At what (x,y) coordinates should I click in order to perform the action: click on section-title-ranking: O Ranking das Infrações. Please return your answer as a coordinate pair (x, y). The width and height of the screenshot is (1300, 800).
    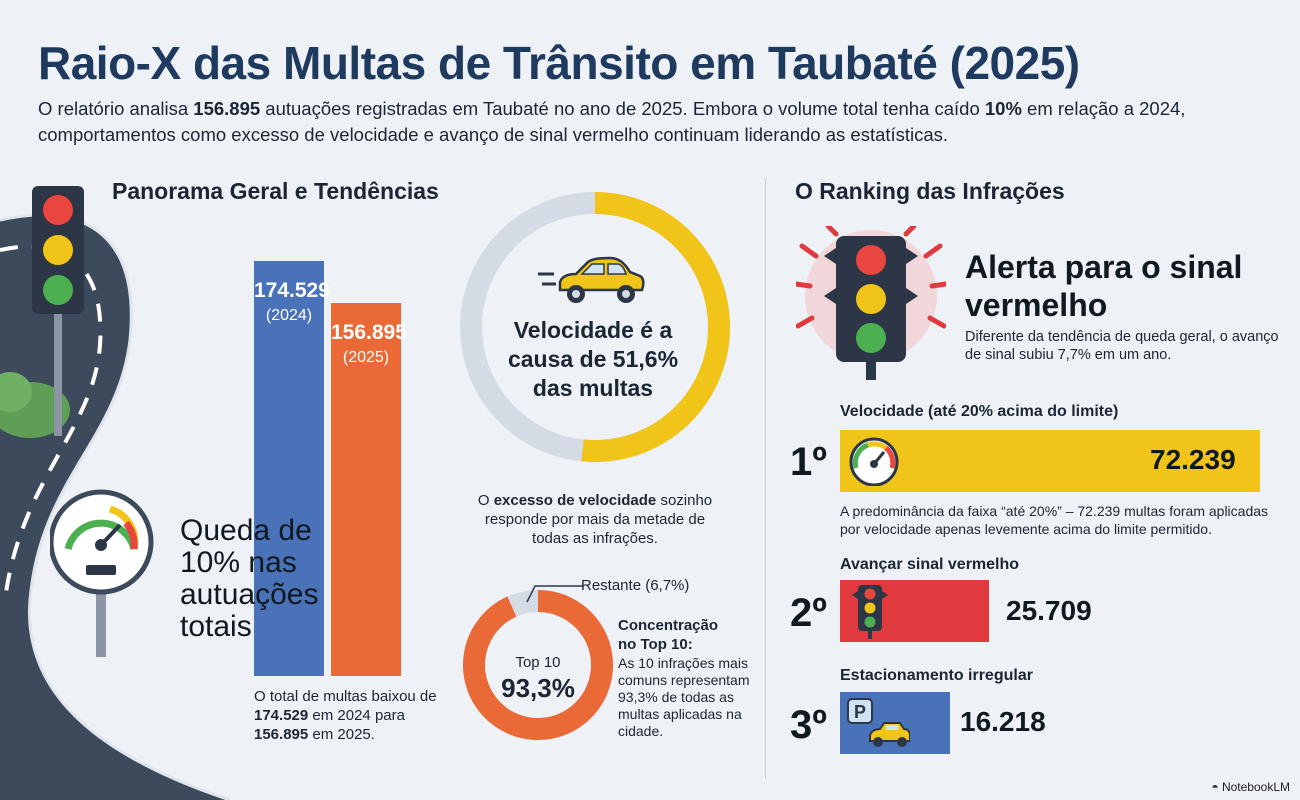
    Looking at the image, I should click on (930, 191).